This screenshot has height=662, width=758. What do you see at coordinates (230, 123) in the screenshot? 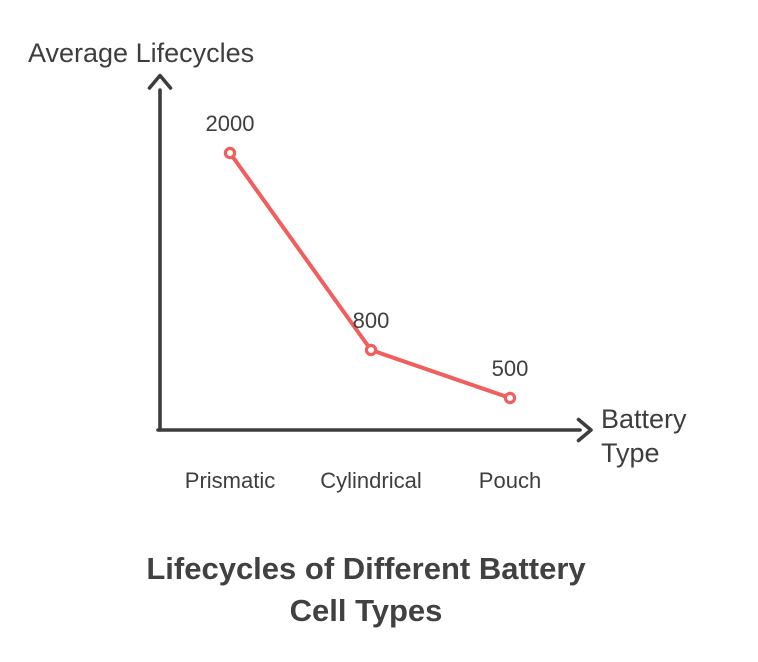
I see `data-point-value-label: 2000` at bounding box center [230, 123].